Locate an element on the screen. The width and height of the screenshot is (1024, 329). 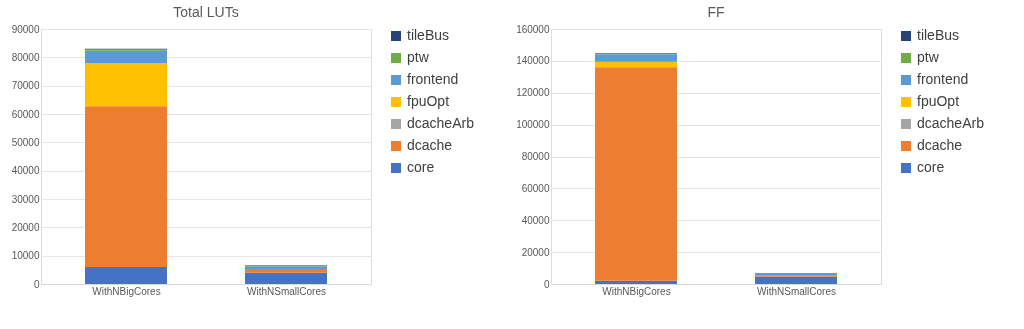
y-tick-label: 30000 is located at coordinates (25, 199).